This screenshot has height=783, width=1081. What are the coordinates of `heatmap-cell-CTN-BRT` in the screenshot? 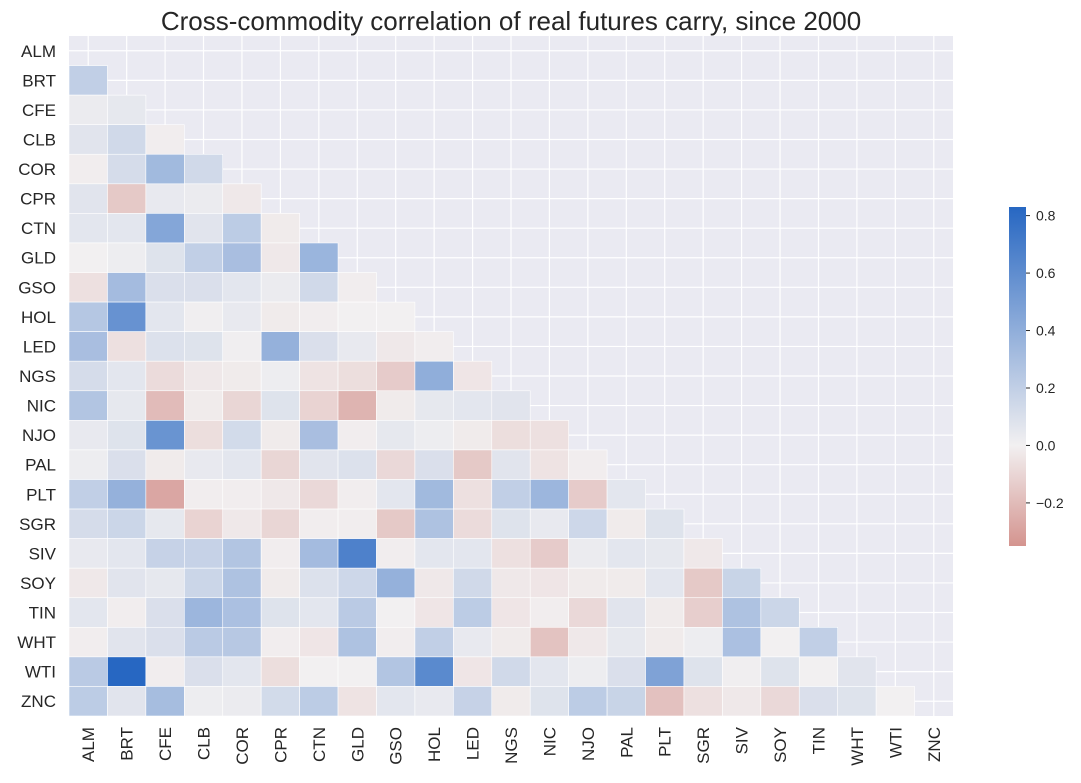 It's located at (127, 228).